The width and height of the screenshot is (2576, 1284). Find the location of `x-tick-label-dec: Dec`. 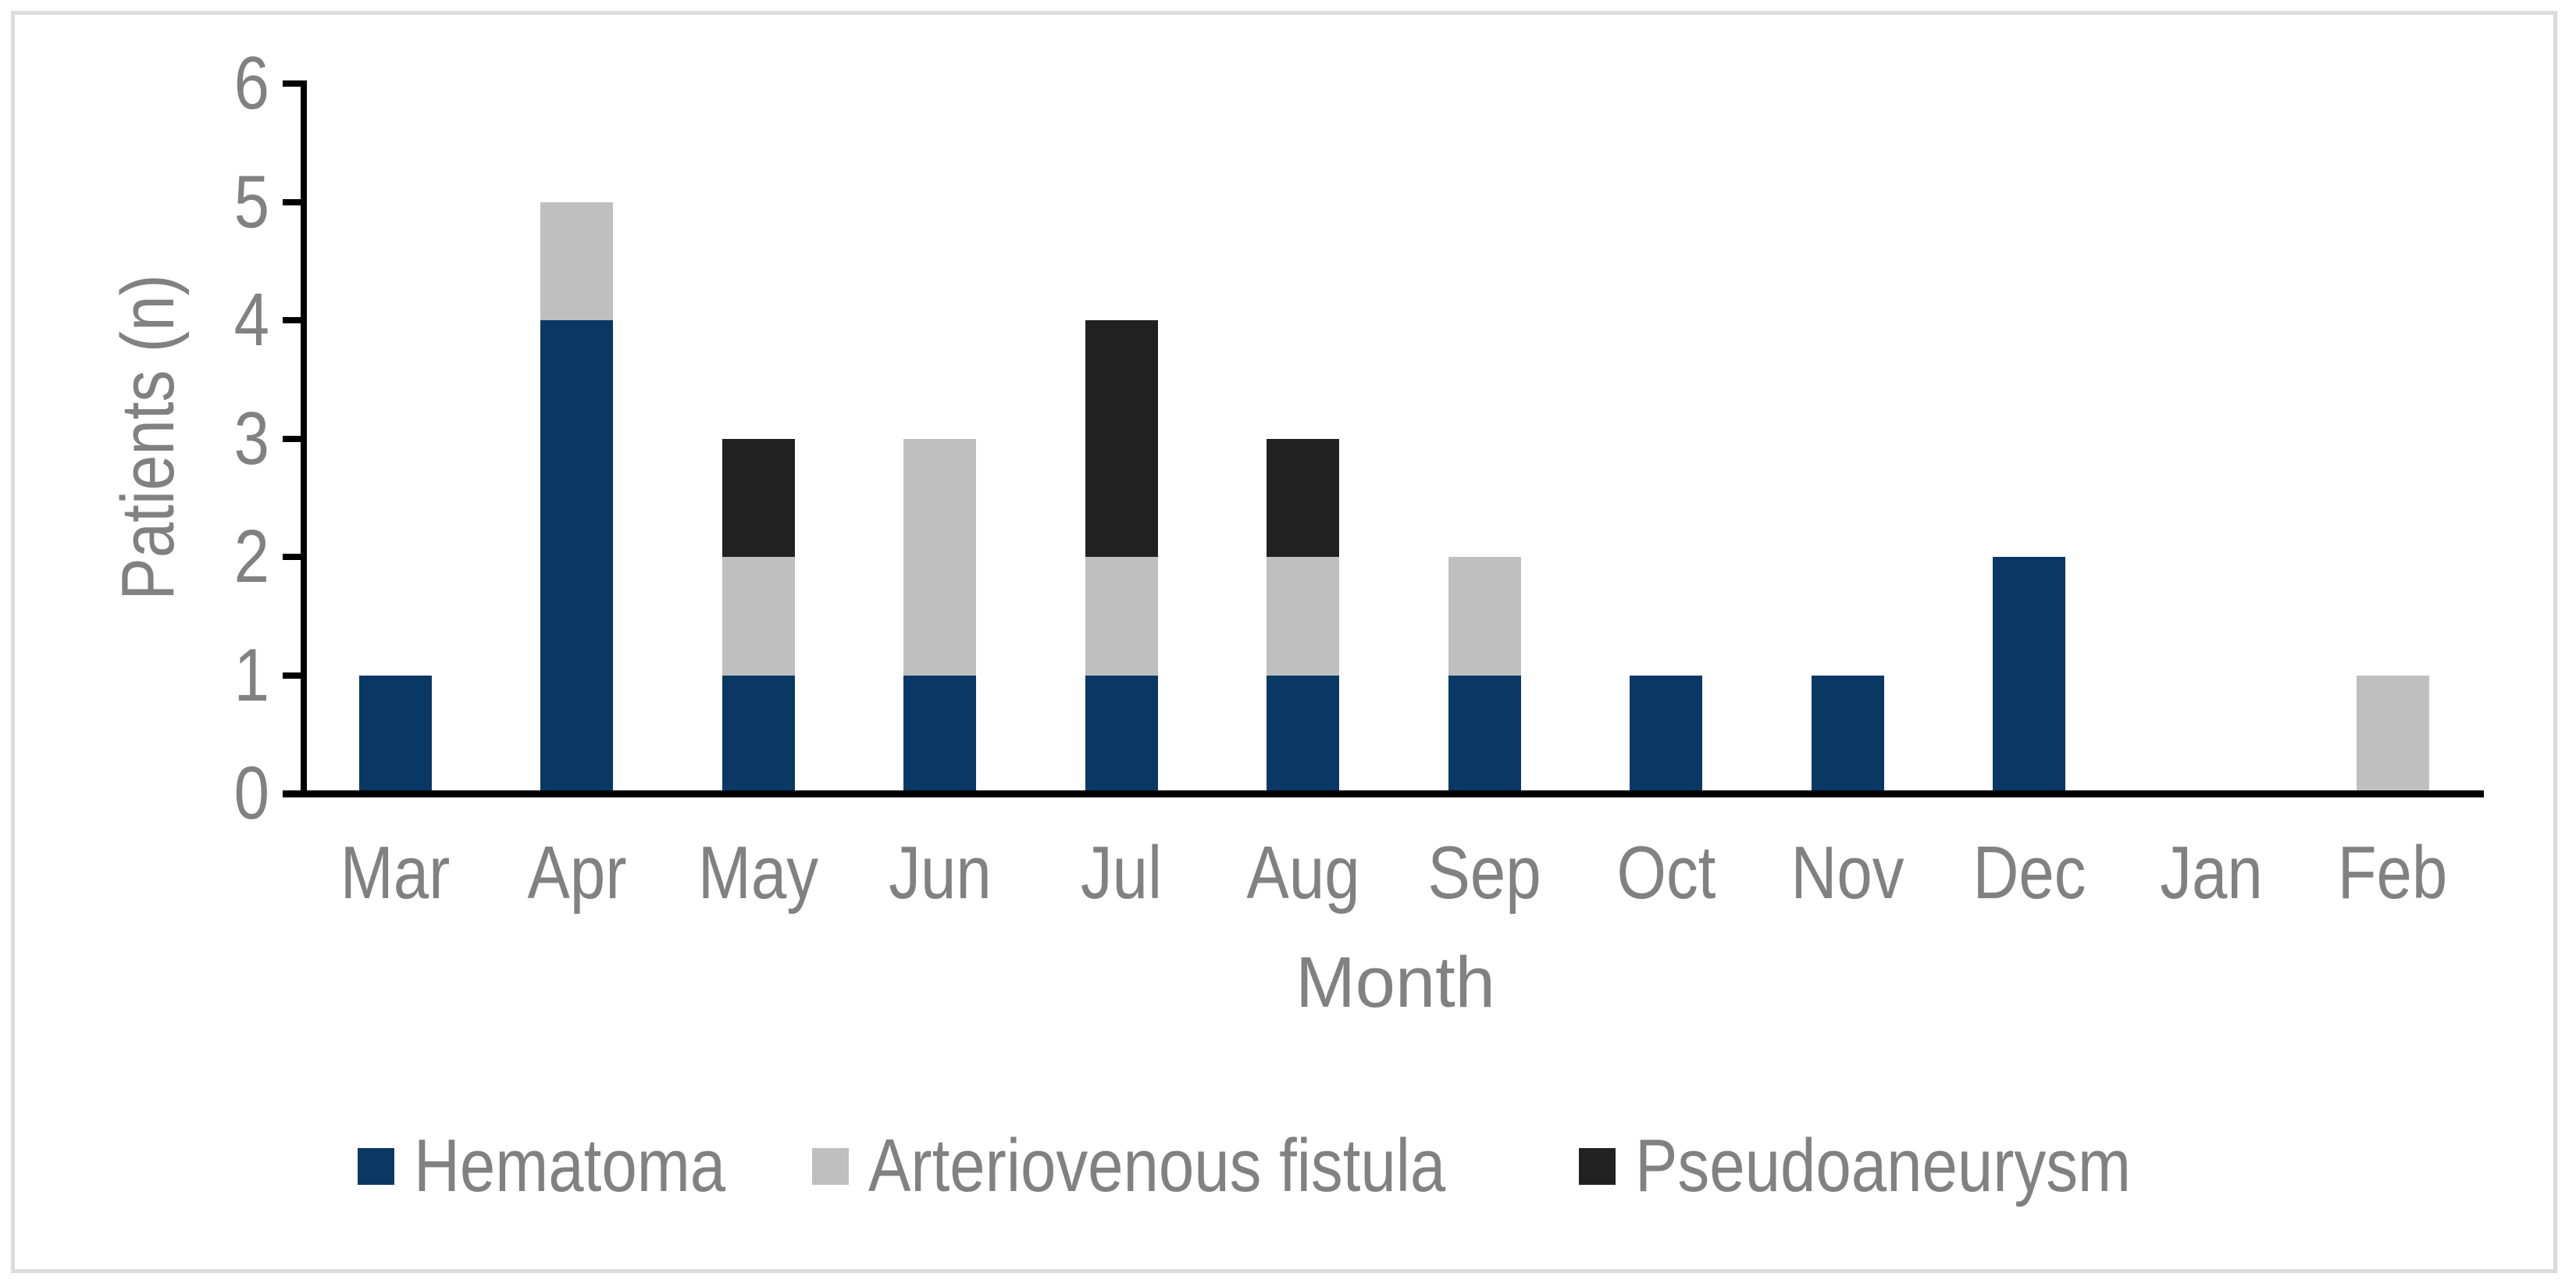

x-tick-label-dec: Dec is located at coordinates (2029, 873).